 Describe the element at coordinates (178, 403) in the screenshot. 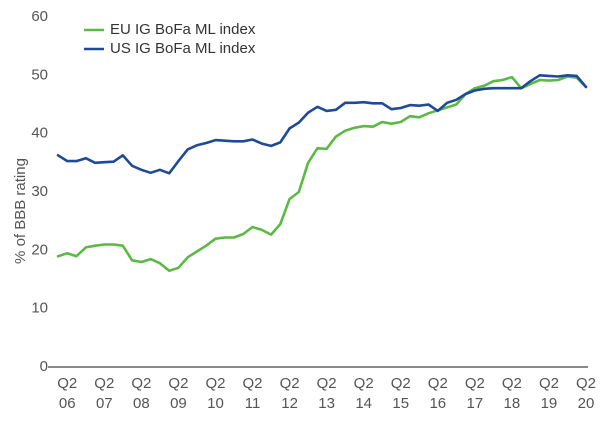

I see `x-tick-label-year: 09` at that location.